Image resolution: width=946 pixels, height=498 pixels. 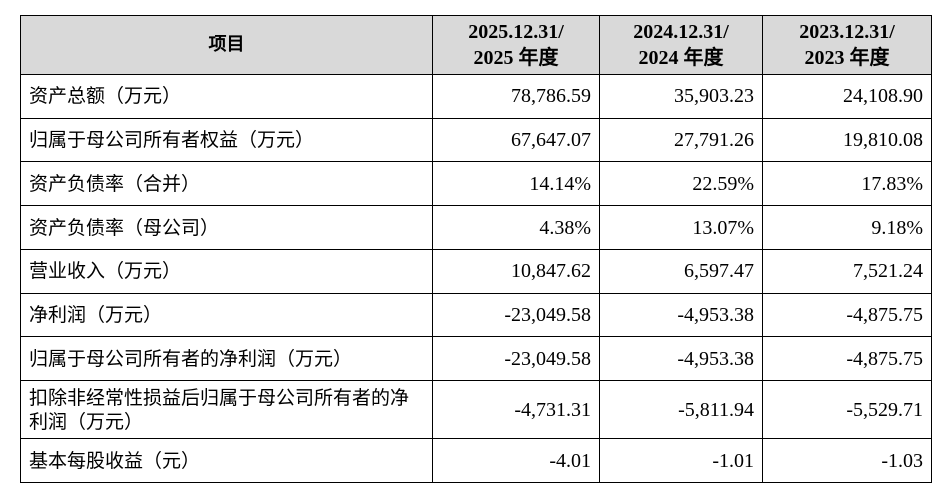 What do you see at coordinates (847, 184) in the screenshot?
I see `cell-value: 17.83%` at bounding box center [847, 184].